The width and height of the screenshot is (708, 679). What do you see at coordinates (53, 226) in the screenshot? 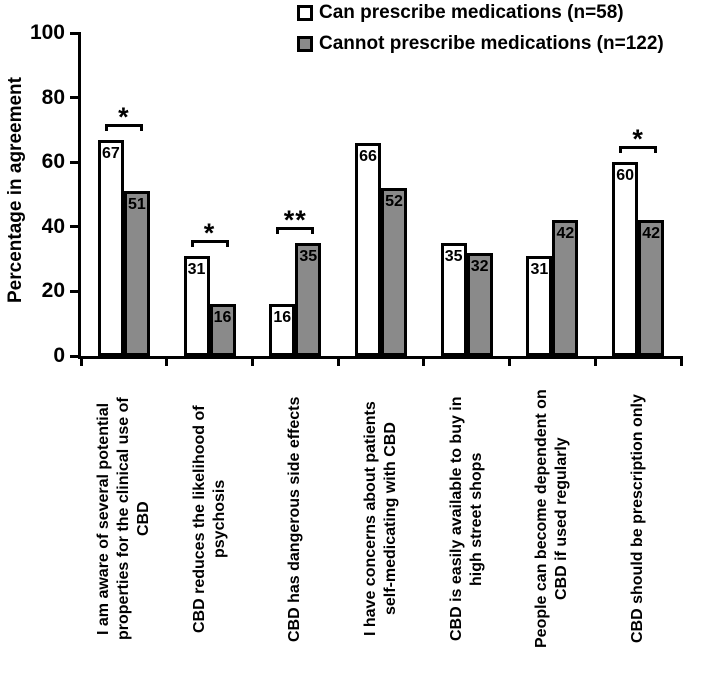
I see `y-tick-label: 40` at bounding box center [53, 226].